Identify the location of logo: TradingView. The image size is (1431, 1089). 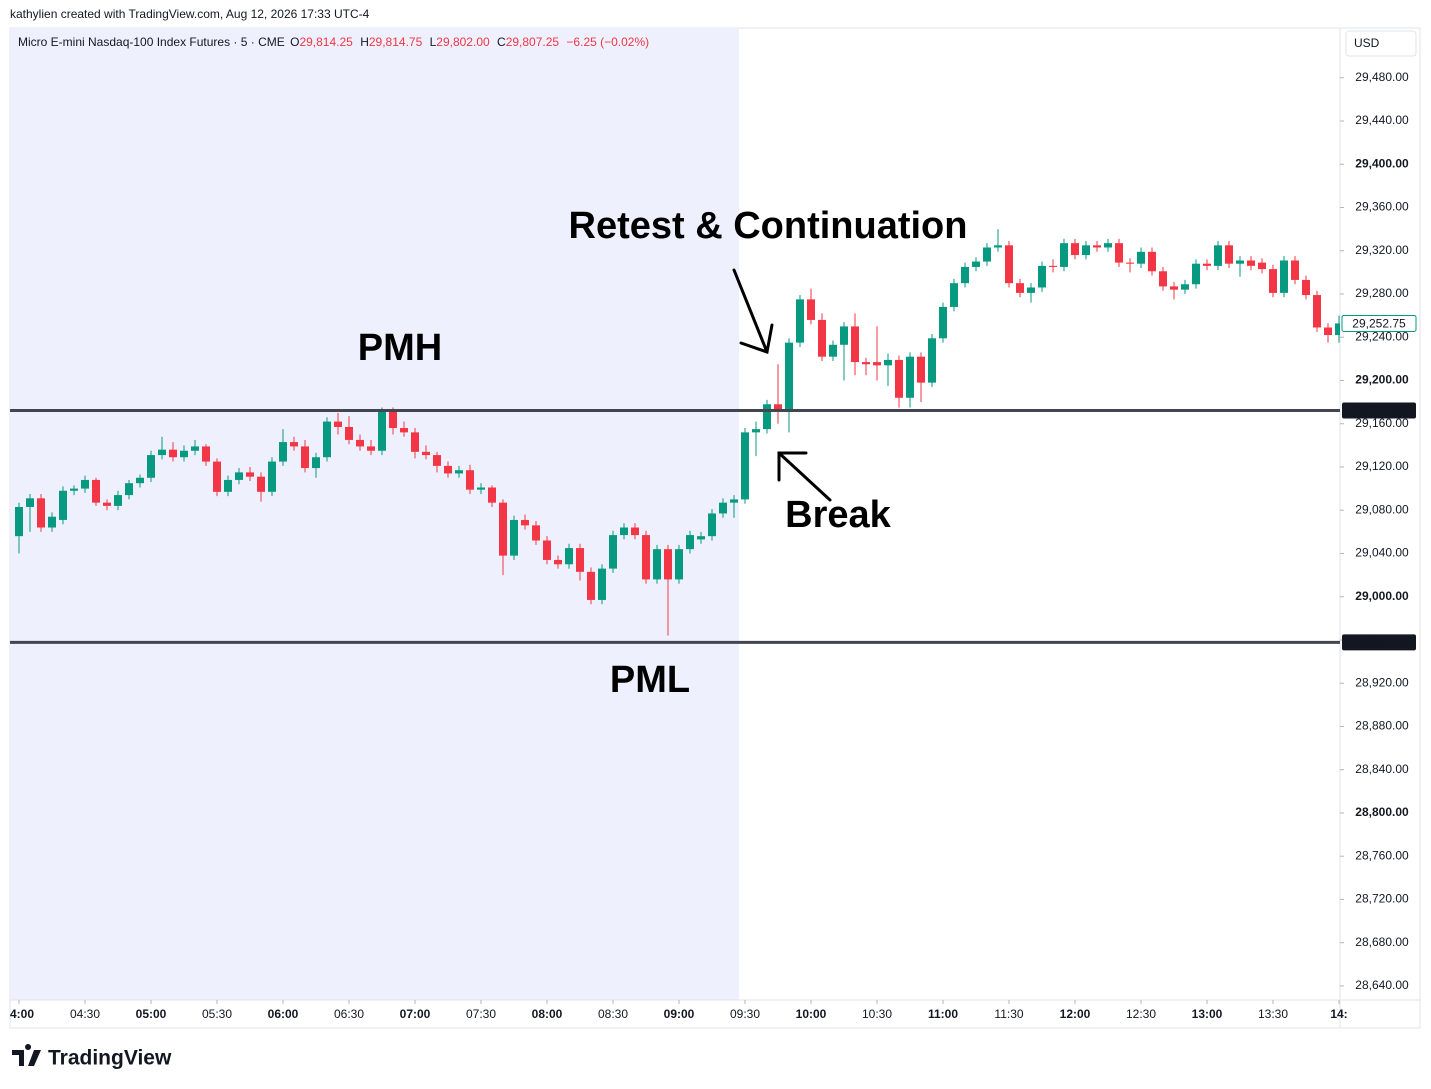
(92, 1057).